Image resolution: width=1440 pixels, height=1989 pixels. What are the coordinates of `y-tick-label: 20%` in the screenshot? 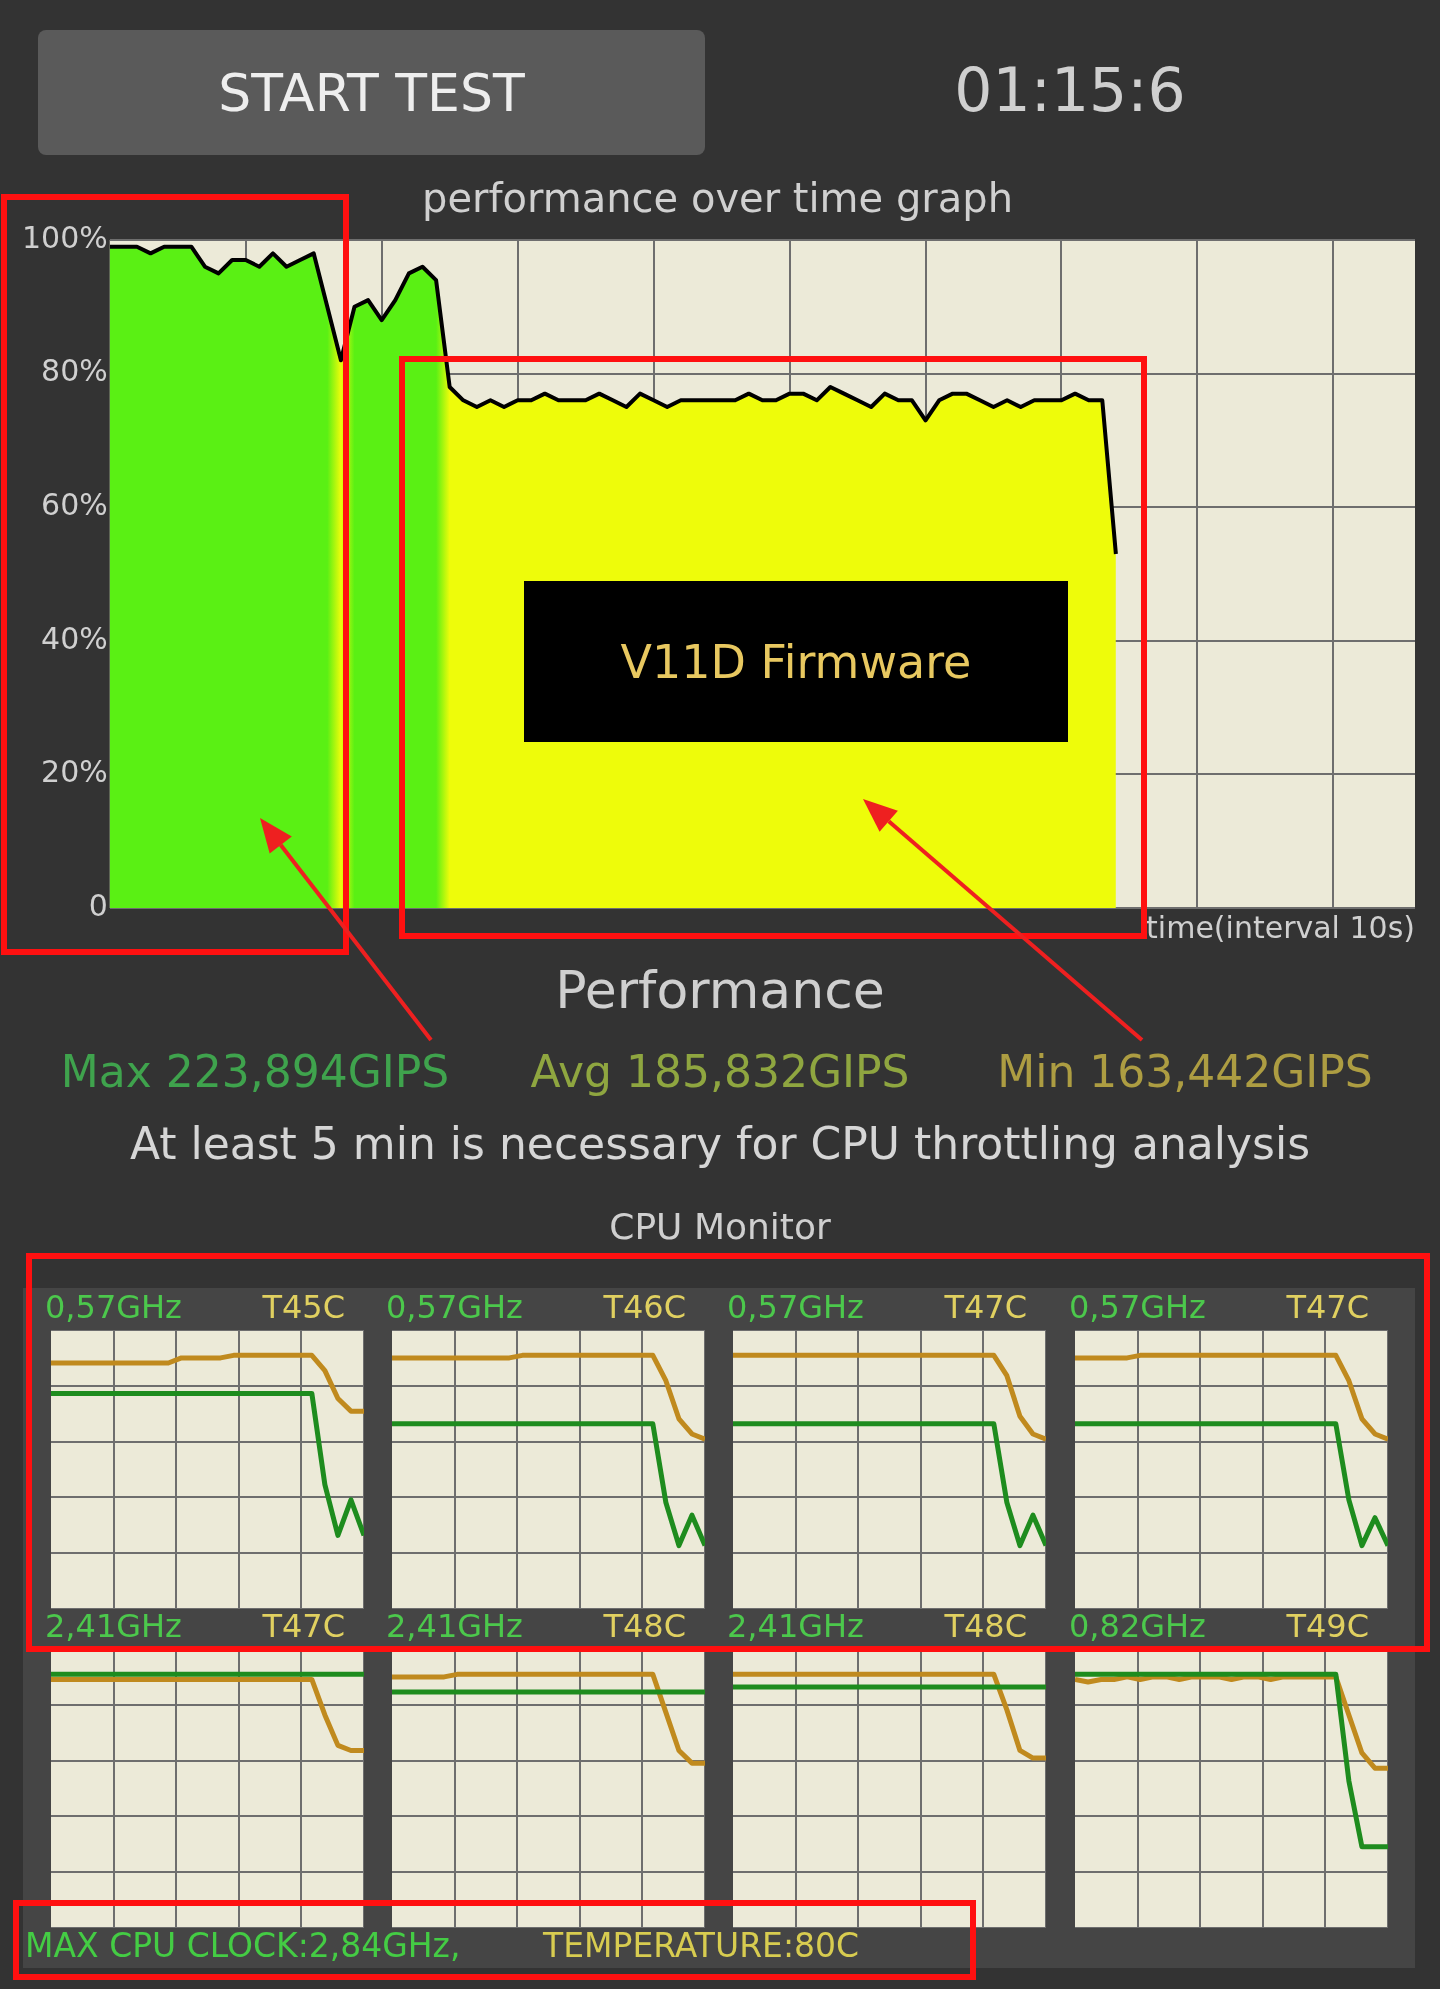 It's located at (74, 772).